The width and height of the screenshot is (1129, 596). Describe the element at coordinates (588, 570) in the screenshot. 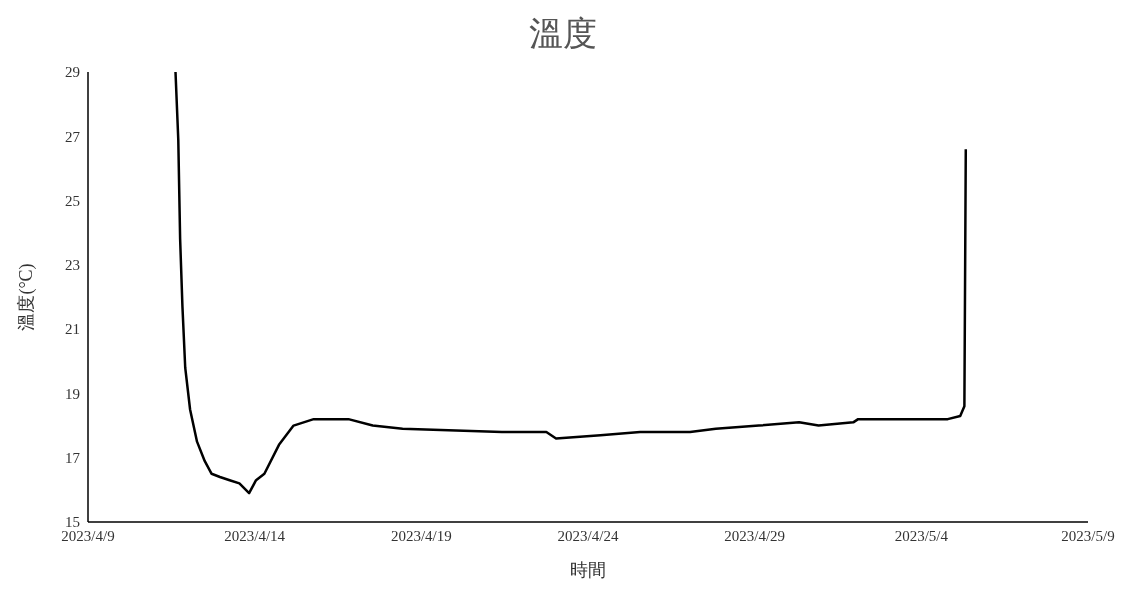

I see `x-axis-title: 時間` at that location.